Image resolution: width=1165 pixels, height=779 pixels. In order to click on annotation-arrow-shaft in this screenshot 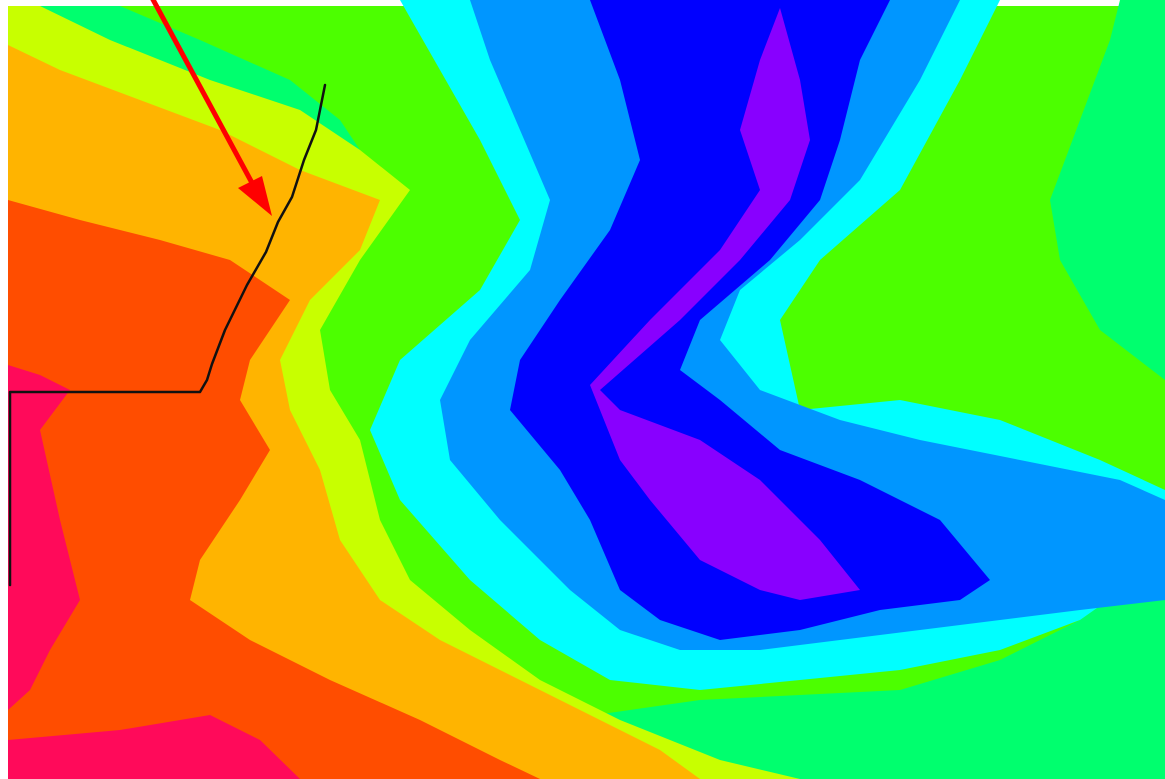, I will do `click(205, 98)`.